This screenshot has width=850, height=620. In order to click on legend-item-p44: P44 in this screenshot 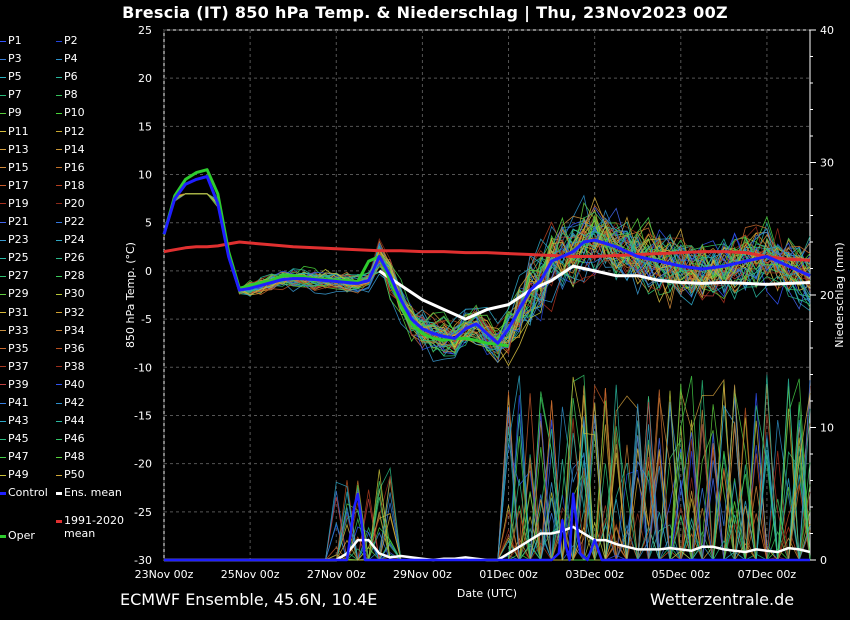, I will do `click(70, 421)`.